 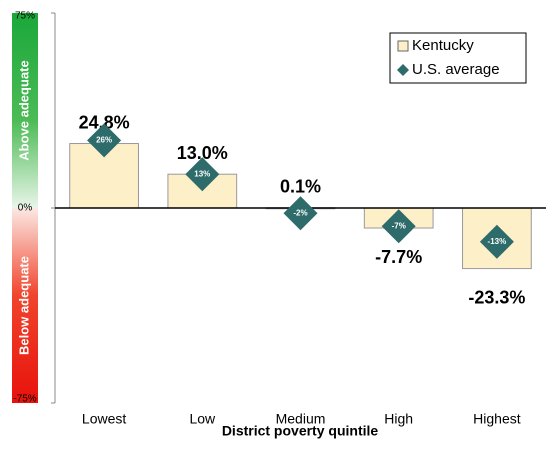 What do you see at coordinates (443, 45) in the screenshot?
I see `legend-label: Kentucky` at bounding box center [443, 45].